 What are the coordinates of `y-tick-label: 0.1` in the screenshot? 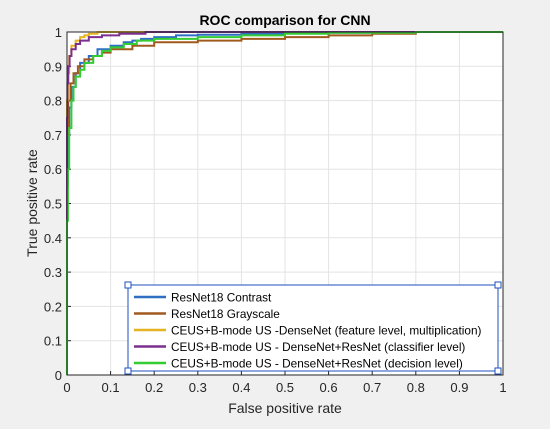 It's located at (53, 341).